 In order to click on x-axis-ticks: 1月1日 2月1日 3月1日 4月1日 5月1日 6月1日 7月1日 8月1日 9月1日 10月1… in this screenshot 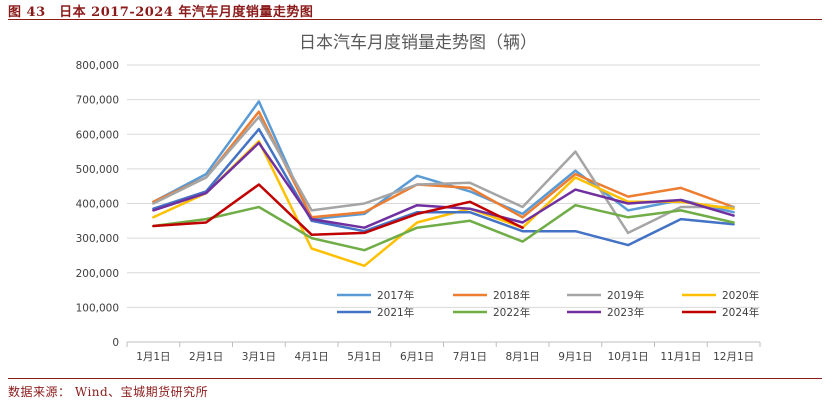, I will do `click(443, 352)`.